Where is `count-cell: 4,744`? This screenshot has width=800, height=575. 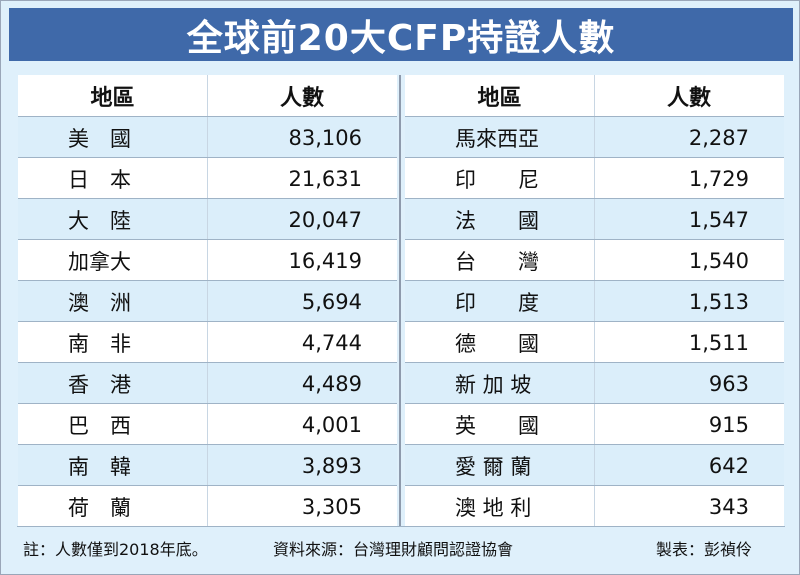 count-cell: 4,744 is located at coordinates (301, 342).